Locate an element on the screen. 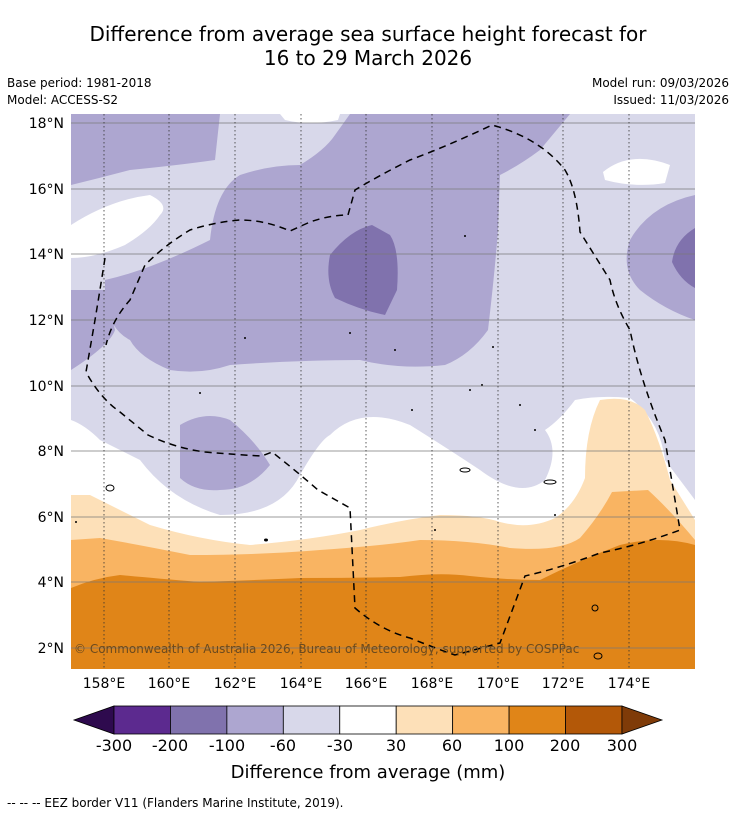  band-minus200-east is located at coordinates (683, 258).